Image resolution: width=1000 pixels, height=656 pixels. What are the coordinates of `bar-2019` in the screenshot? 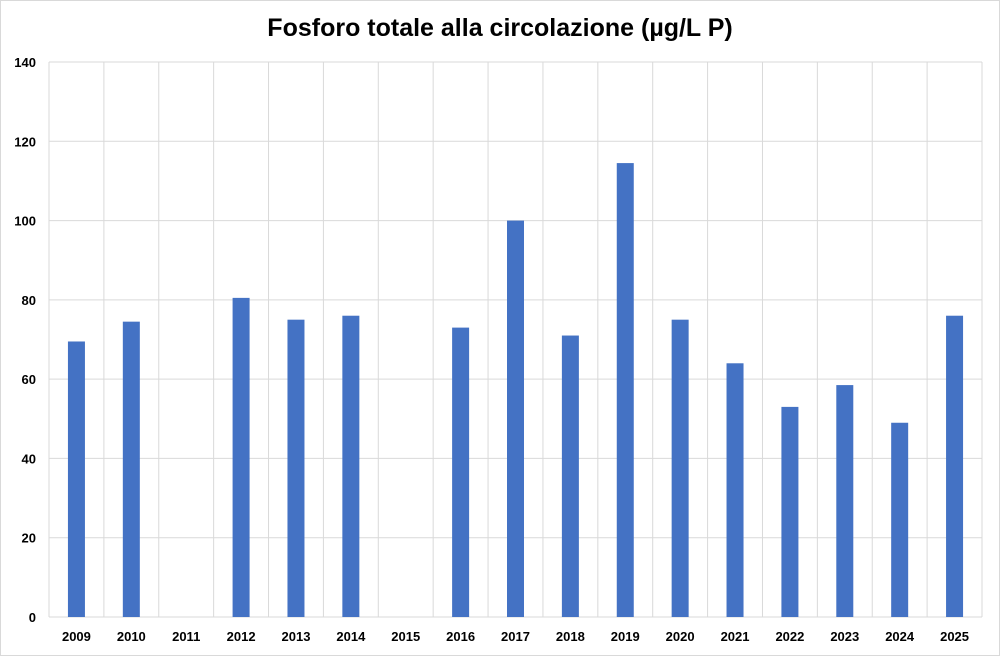 It's located at (625, 390).